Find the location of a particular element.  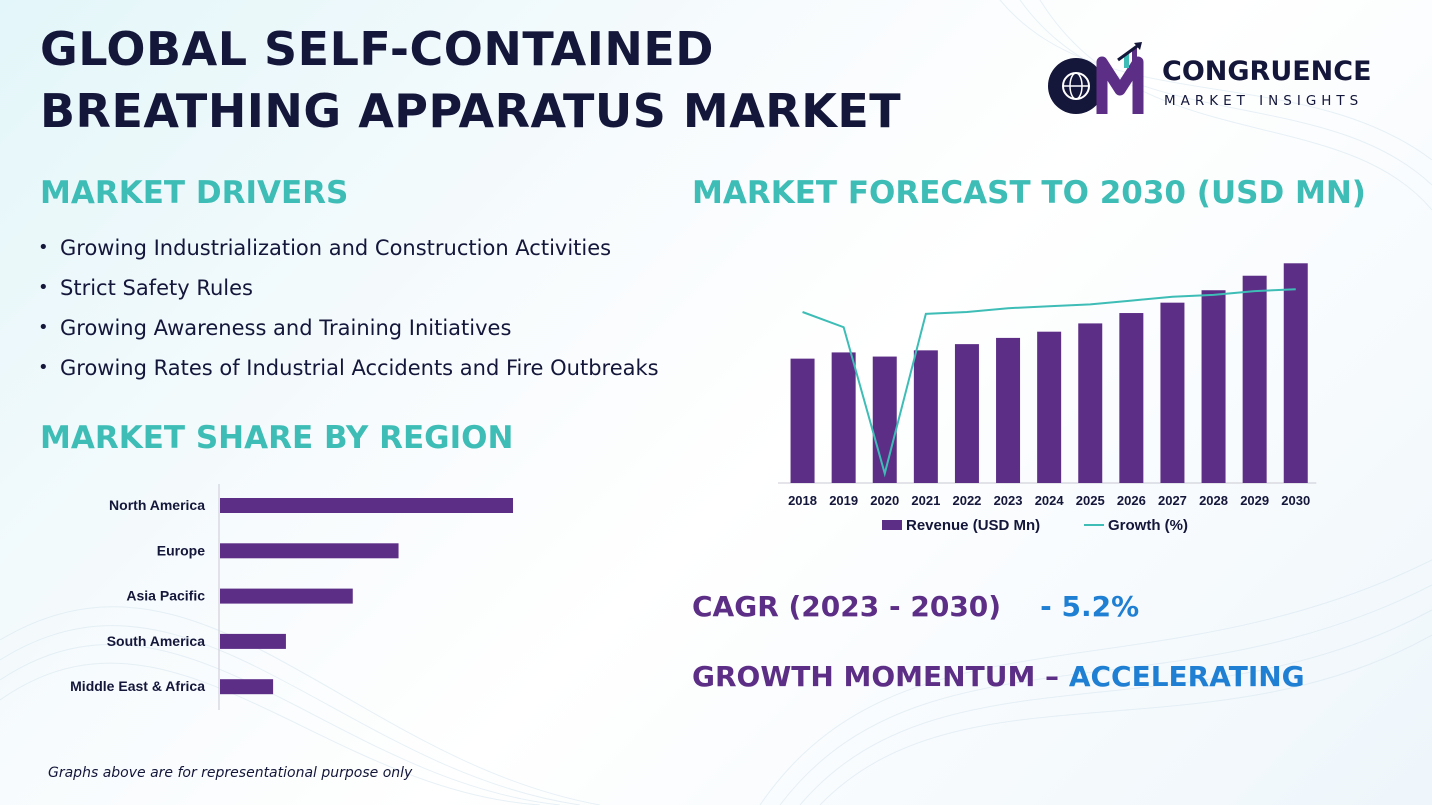

logo-monogram-icon is located at coordinates (1096, 78).